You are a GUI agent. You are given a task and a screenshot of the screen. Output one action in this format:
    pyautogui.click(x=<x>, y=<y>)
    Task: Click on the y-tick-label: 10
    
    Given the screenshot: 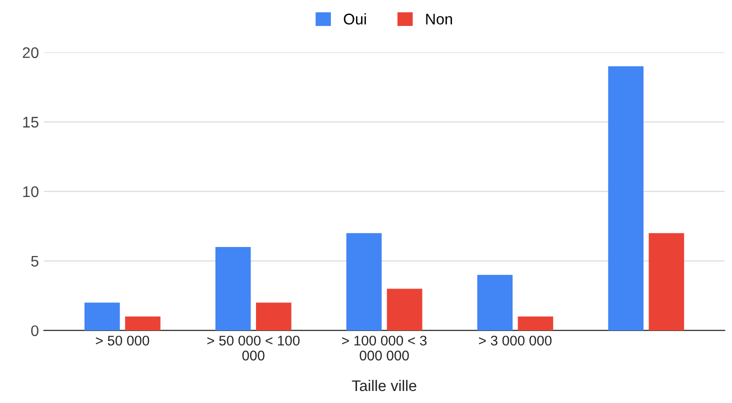 What is the action you would take?
    pyautogui.click(x=30, y=192)
    